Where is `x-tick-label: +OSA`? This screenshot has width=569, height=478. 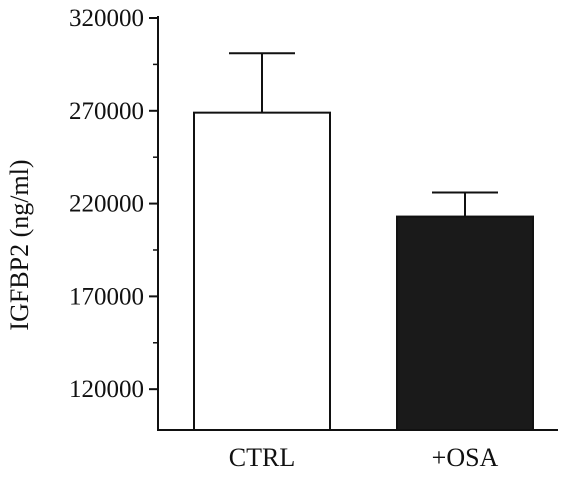 x-tick-label: +OSA is located at coordinates (465, 457).